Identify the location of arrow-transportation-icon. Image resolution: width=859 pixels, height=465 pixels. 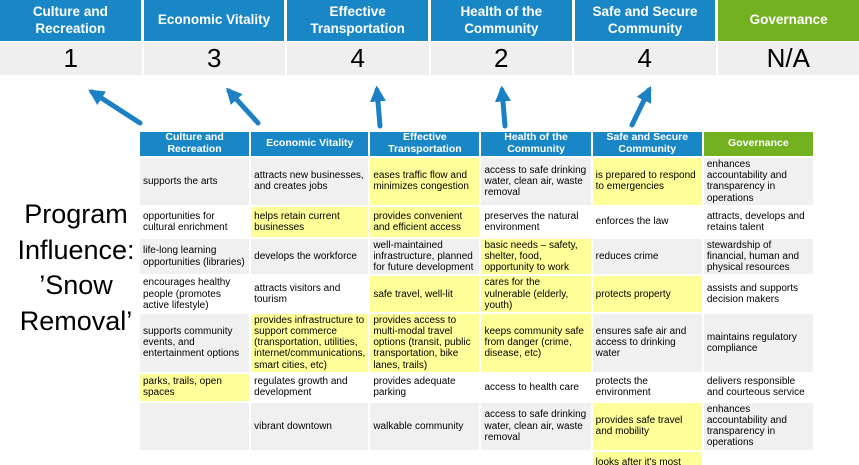
(377, 107).